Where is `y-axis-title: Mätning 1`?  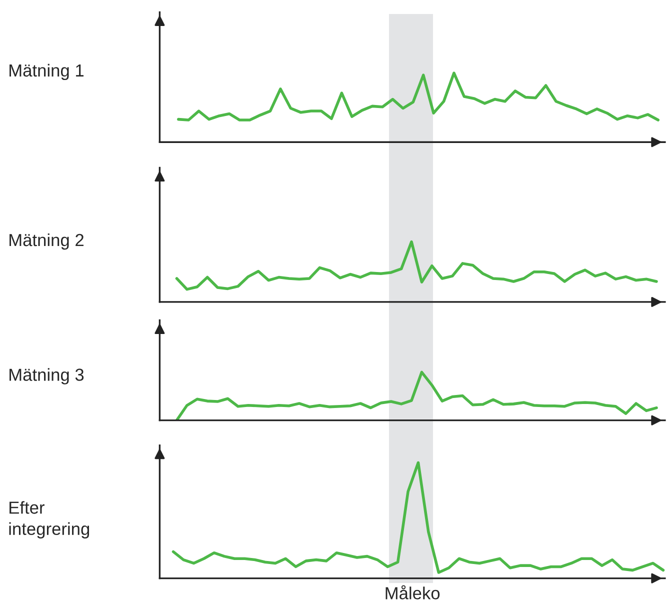
y-axis-title: Mätning 1 is located at coordinates (47, 72).